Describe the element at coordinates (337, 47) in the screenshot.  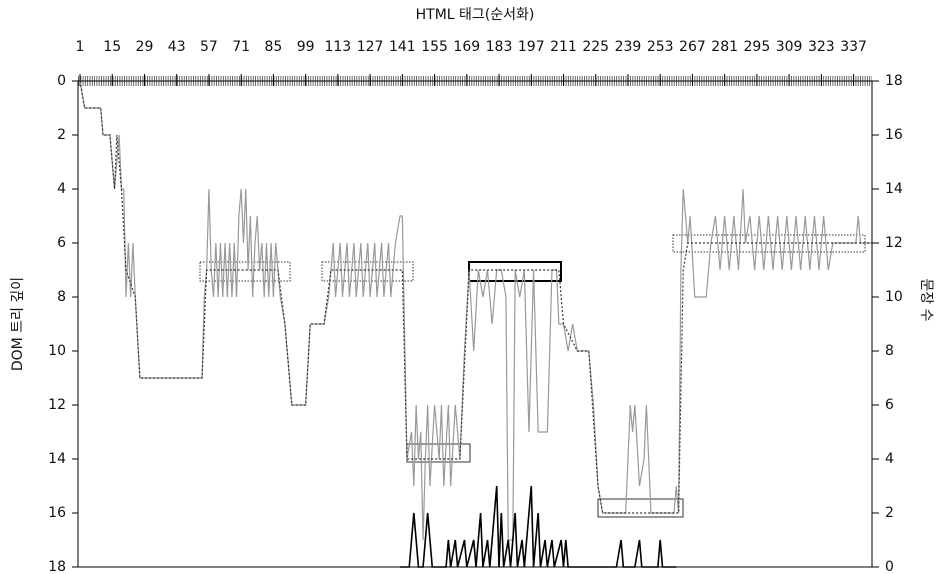
I see `x-tick-label: 113` at that location.